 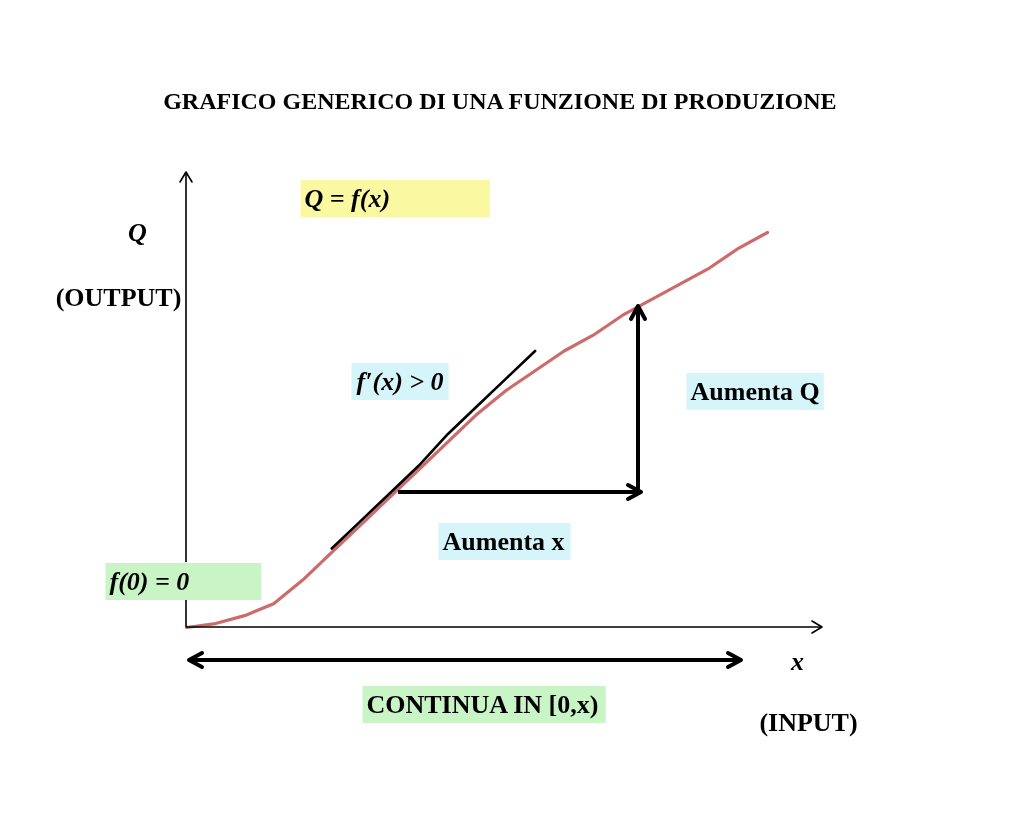 I want to click on annotation: f(0) = 0, so click(x=149, y=581).